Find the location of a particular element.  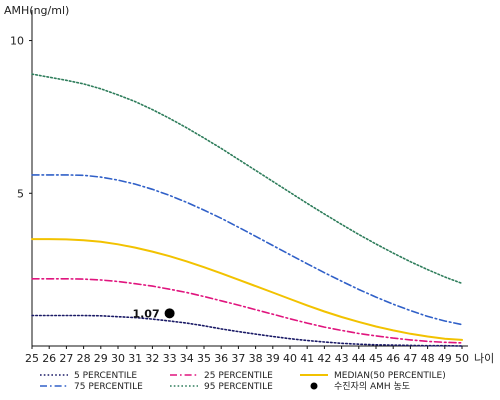

x-tick-label: 46 is located at coordinates (393, 358).